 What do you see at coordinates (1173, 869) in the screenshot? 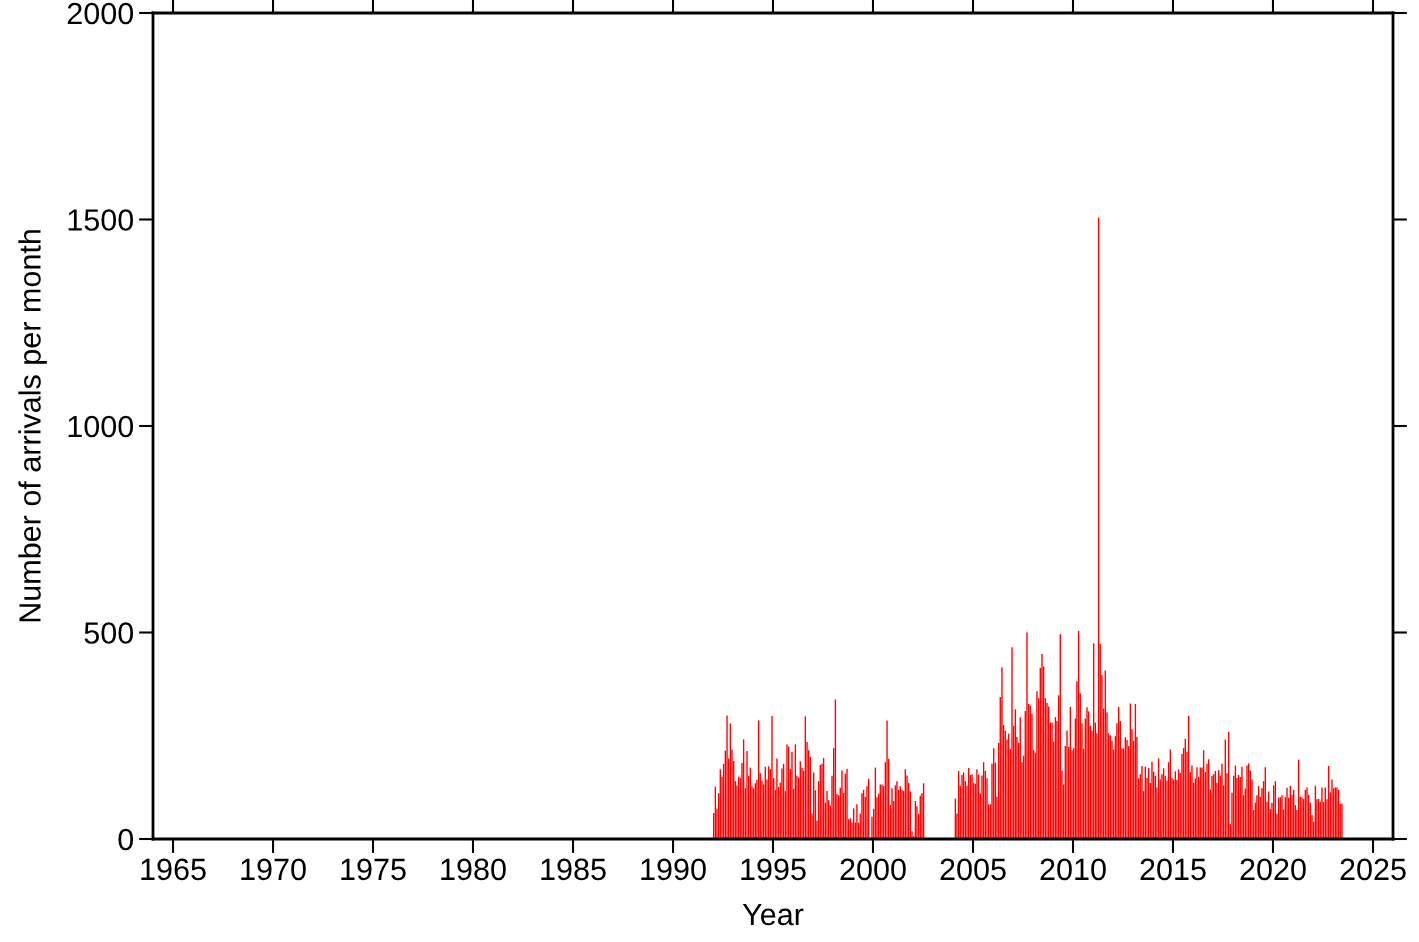
I see `x-tick-label: 2015` at bounding box center [1173, 869].